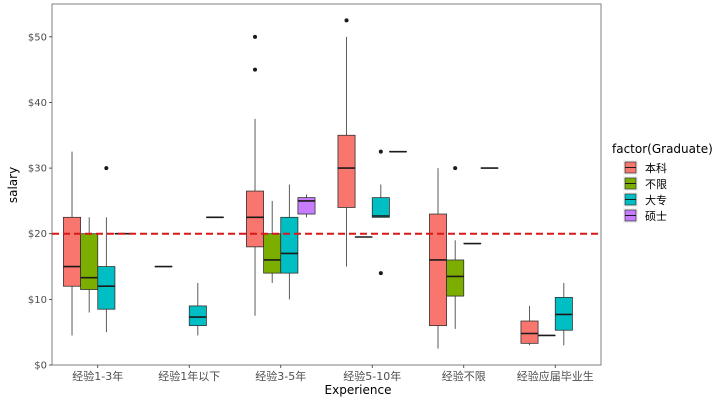  Describe the element at coordinates (37, 169) in the screenshot. I see `y-tick-label: $30` at that location.